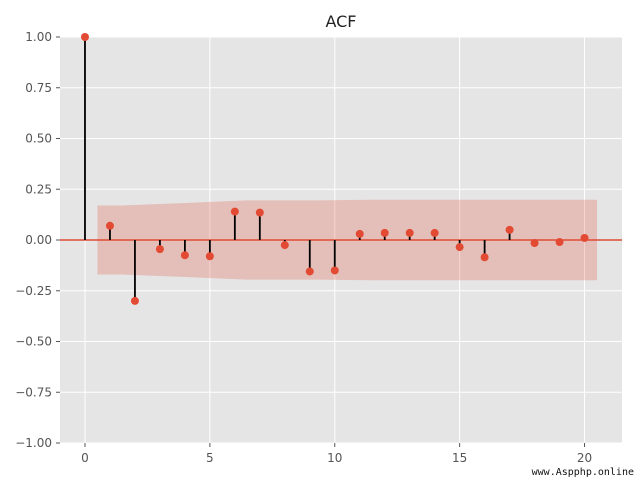 Image resolution: width=640 pixels, height=480 pixels. I want to click on y-axis: 1.00 0.75 0.50 0.25 0.00 −0.25 −0.50 −0.75 −1.00, so click(37, 240).